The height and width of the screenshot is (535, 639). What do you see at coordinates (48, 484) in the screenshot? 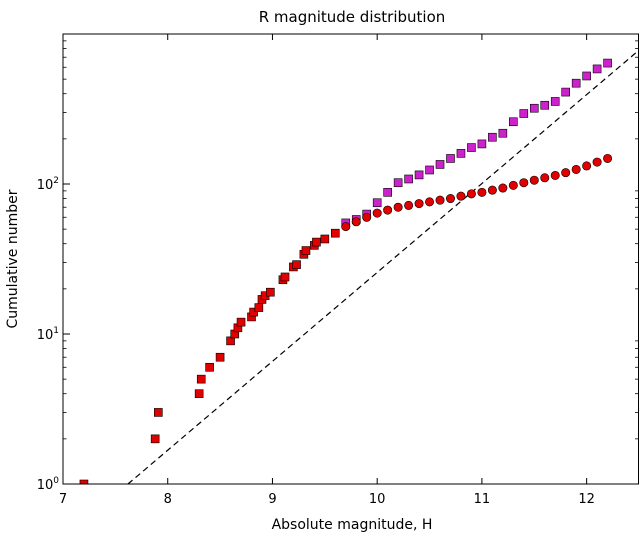
I see `y-tick-label: 10⁰` at bounding box center [48, 484].